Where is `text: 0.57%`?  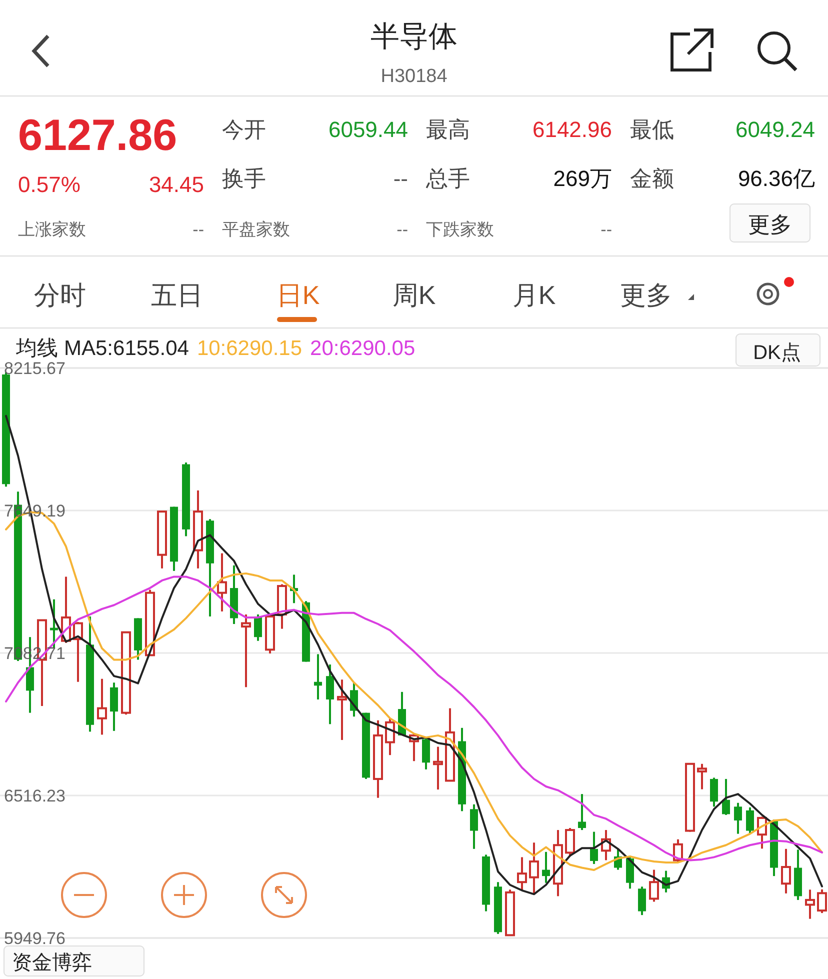
text: 0.57% is located at coordinates (49, 184).